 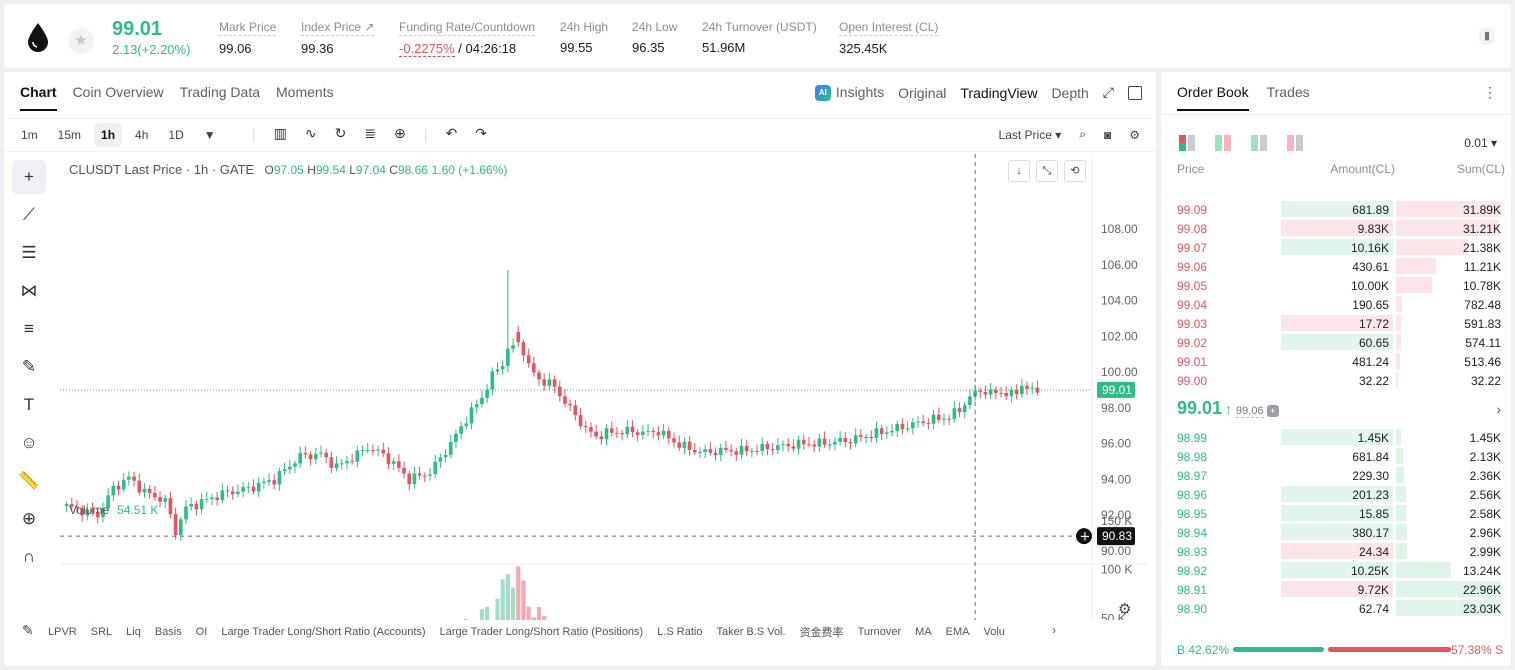 I want to click on ruler-icon: 📏, so click(x=29, y=480).